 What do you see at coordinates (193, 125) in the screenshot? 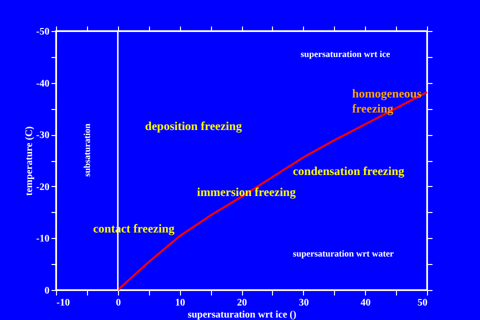
I see `annotation: deposition freezing` at bounding box center [193, 125].